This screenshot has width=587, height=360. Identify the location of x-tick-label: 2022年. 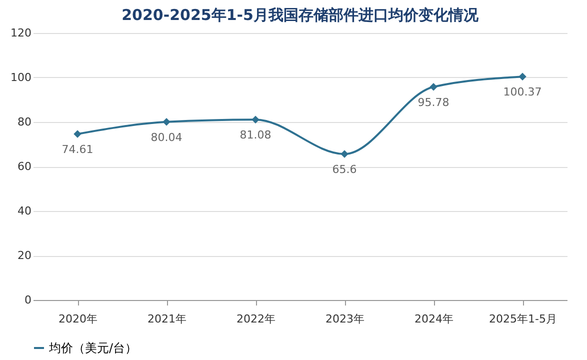
(256, 319).